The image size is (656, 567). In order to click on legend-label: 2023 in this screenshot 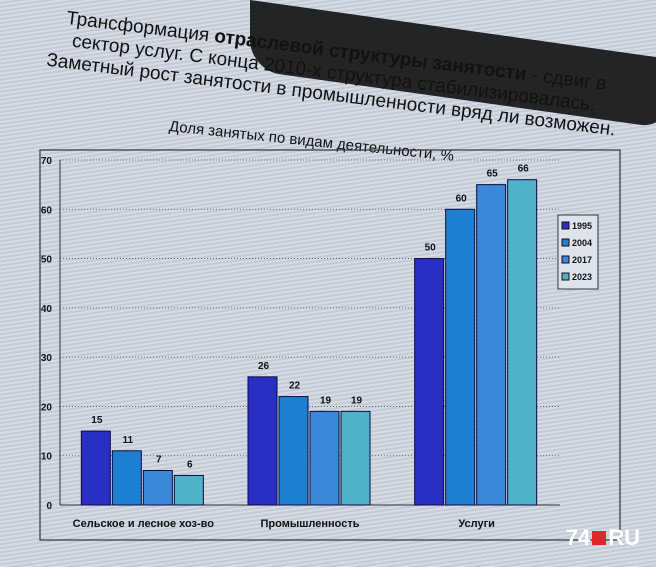, I will do `click(582, 277)`.